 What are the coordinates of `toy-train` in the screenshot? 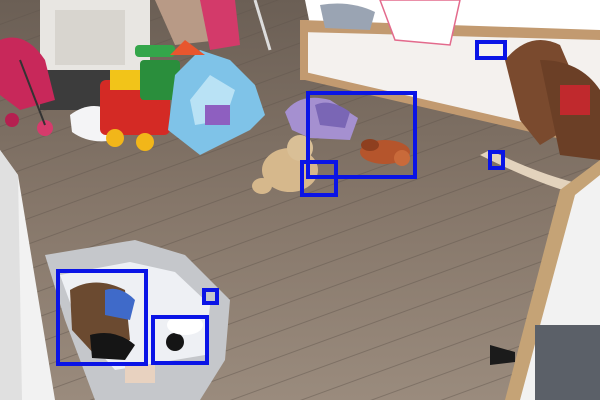 It's located at (140, 98).